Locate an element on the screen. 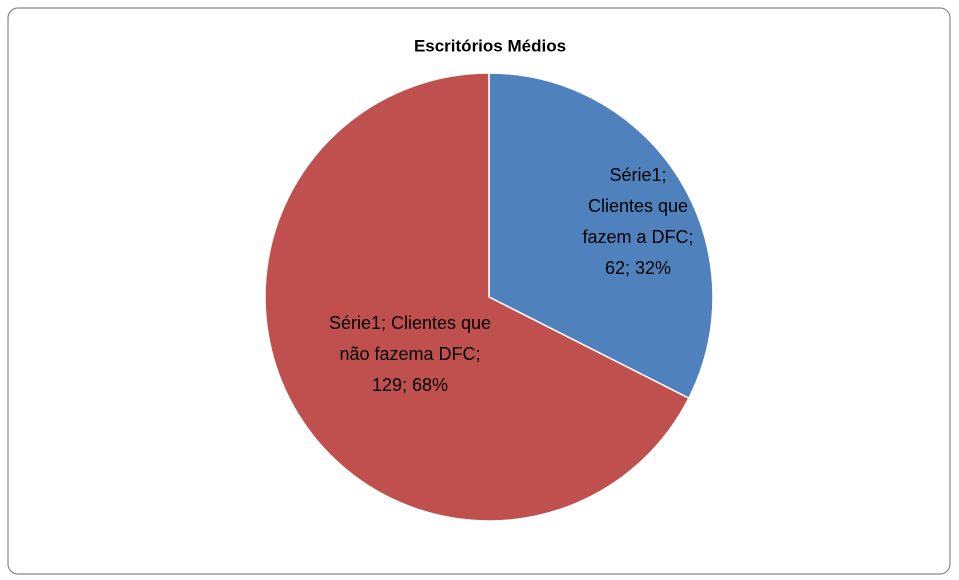  pie-slice is located at coordinates (601, 236).